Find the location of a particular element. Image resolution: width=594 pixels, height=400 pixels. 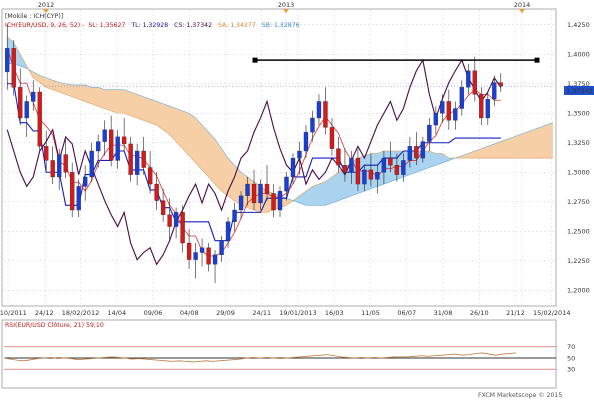

x-tick-label: 09/06 is located at coordinates (153, 313).